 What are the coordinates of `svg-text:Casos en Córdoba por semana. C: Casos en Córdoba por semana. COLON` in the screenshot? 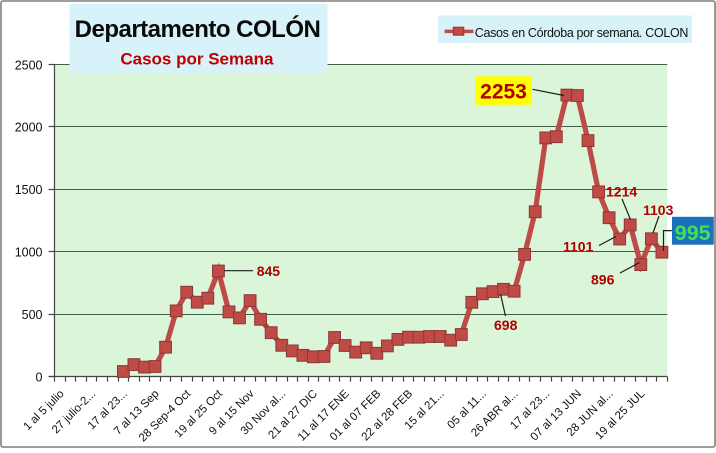 It's located at (582, 33).